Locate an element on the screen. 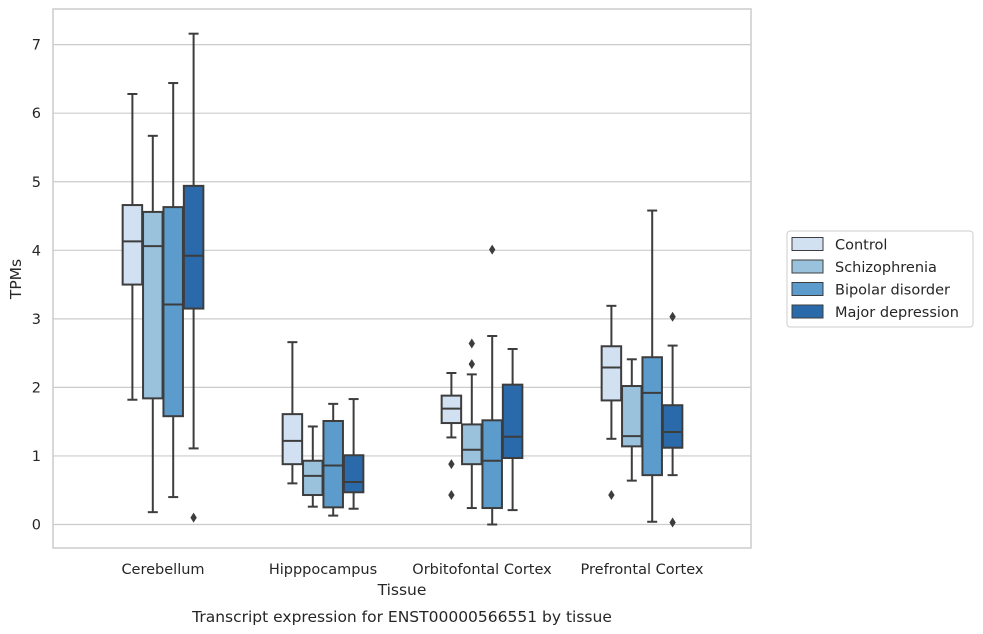  y-tick-label: 6 is located at coordinates (36, 114).